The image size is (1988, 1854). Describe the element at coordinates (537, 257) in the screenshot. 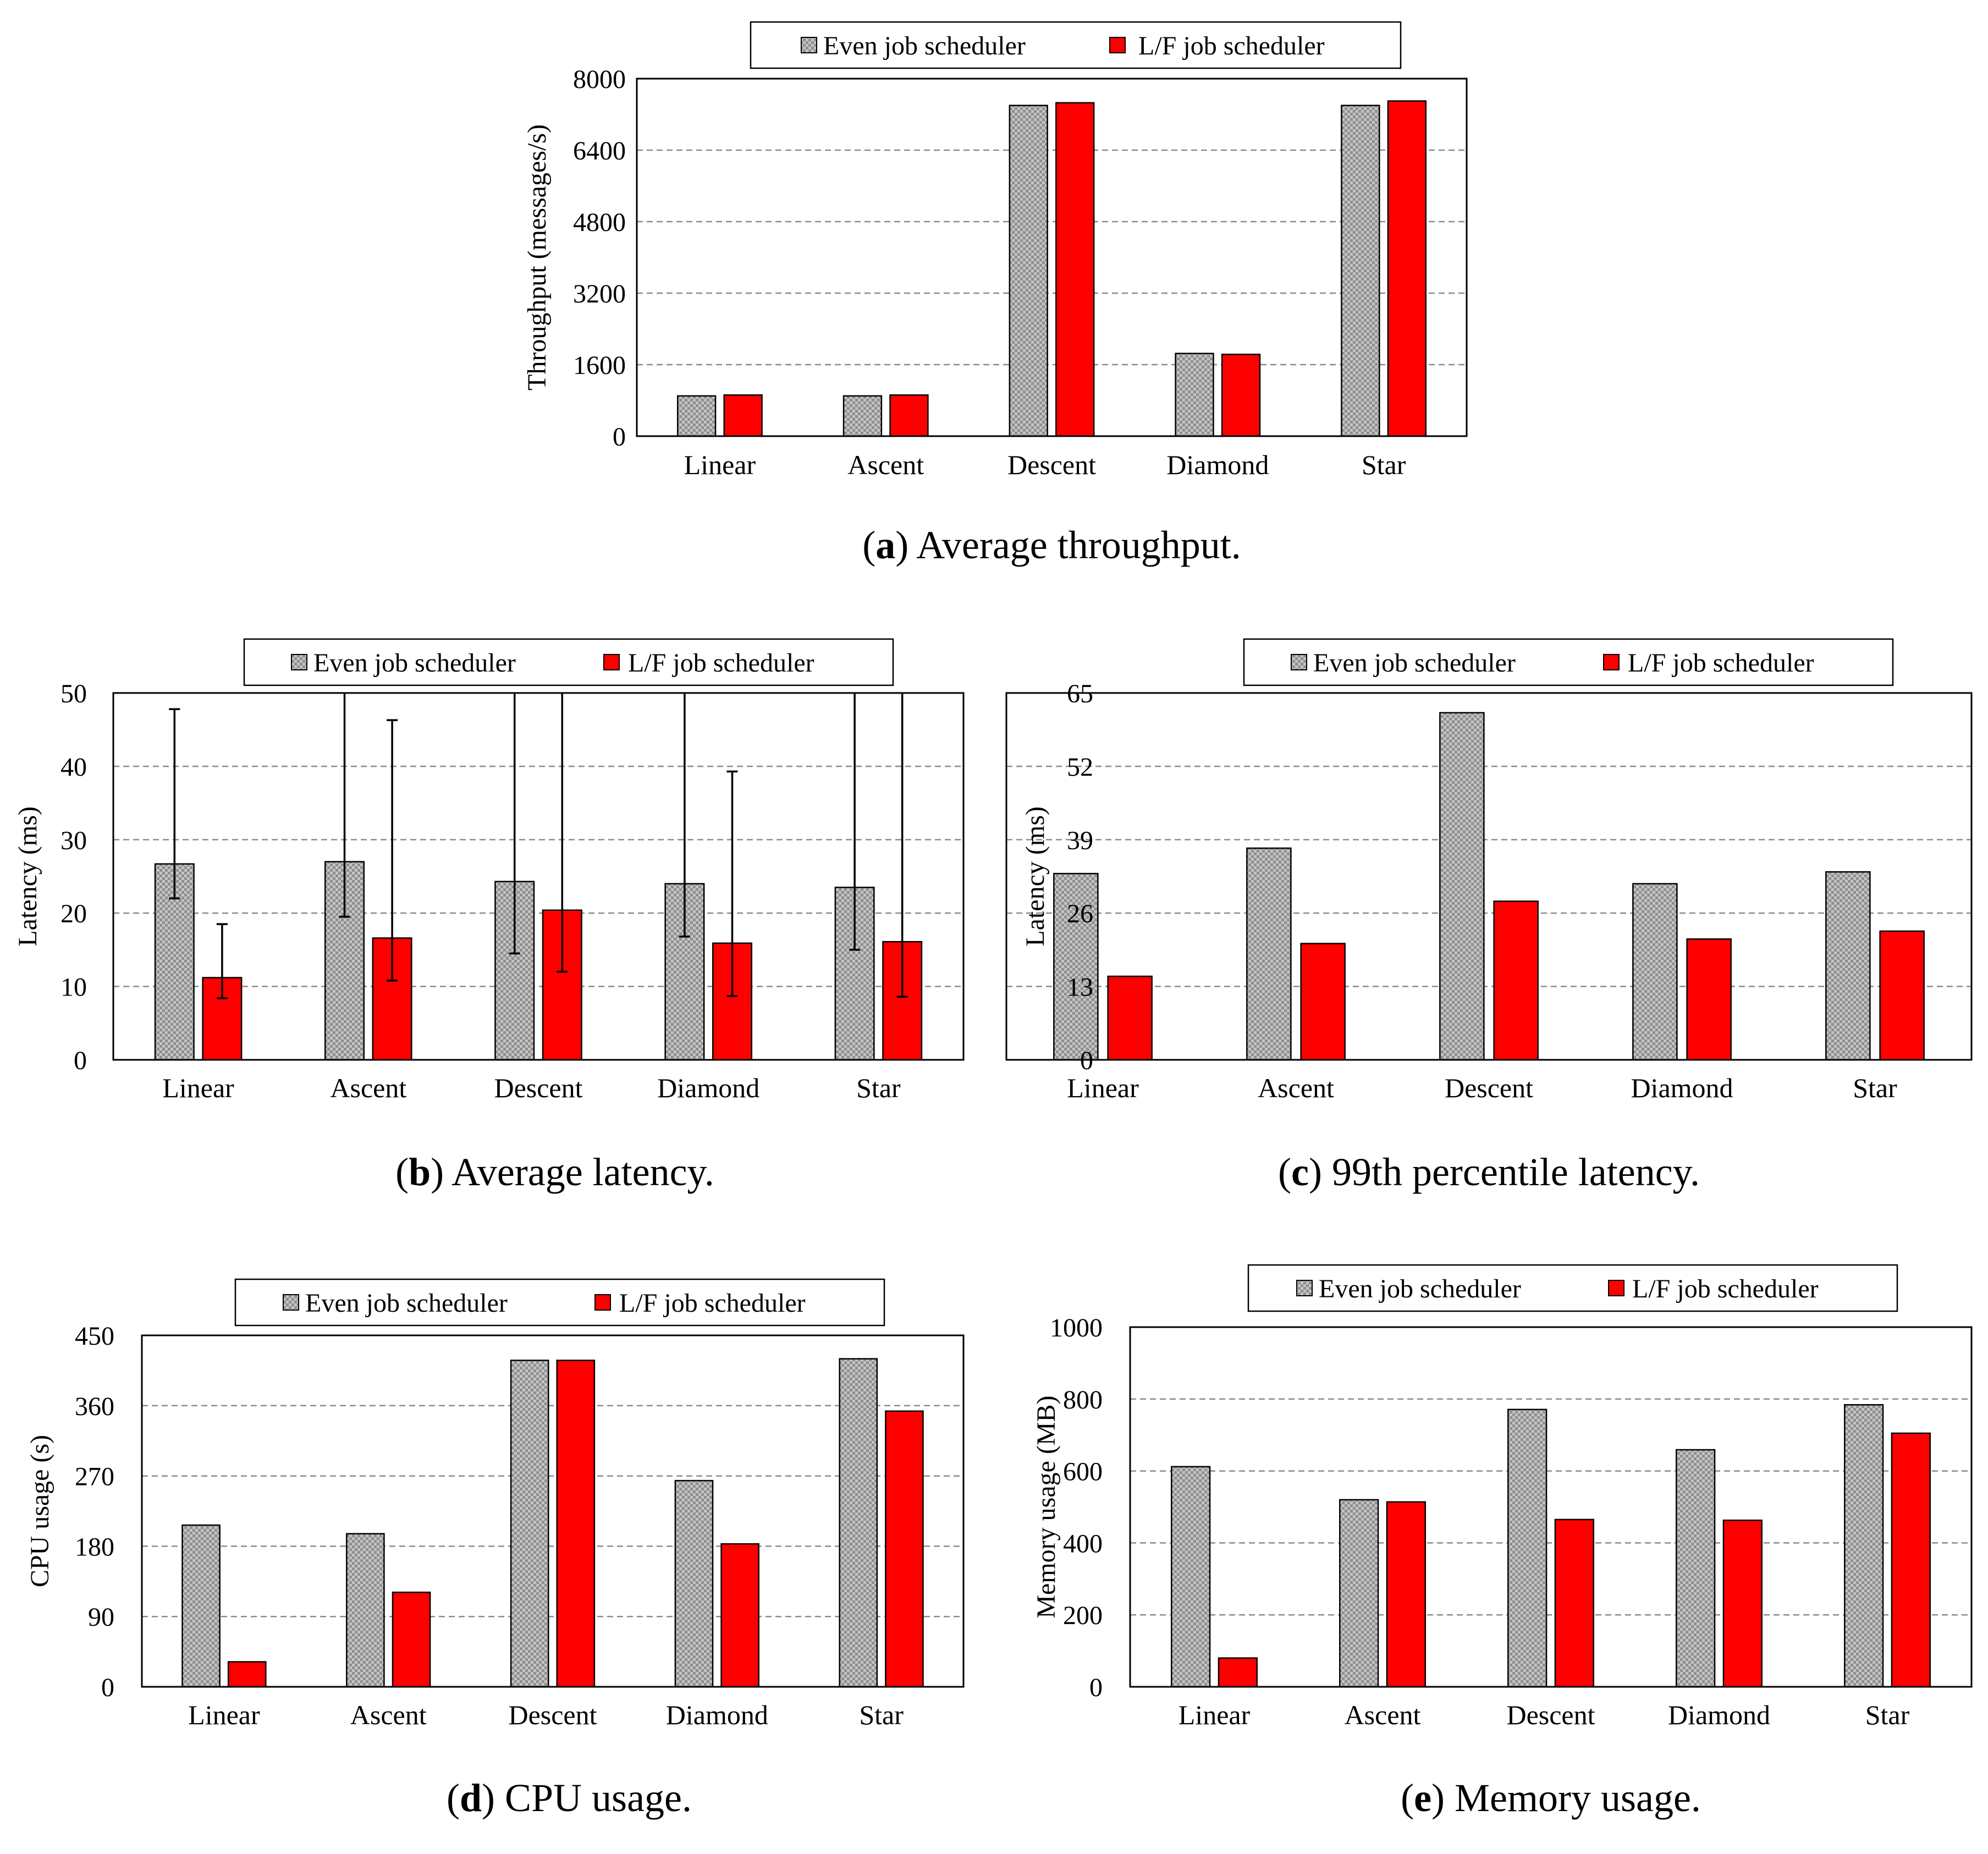

I see `y-axis-label: Throughput (messages/s)` at that location.